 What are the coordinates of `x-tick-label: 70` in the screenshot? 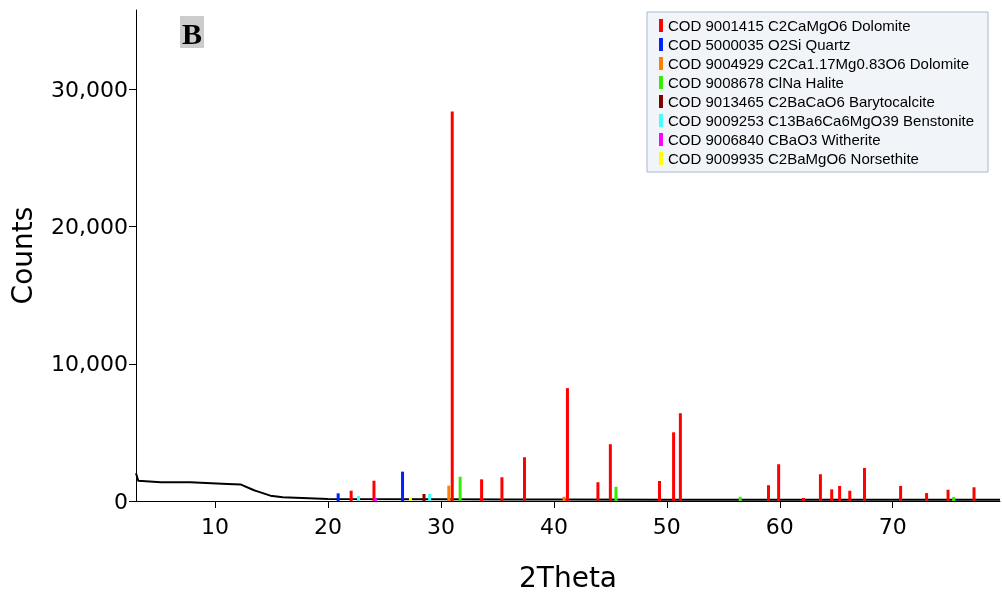 It's located at (892, 526).